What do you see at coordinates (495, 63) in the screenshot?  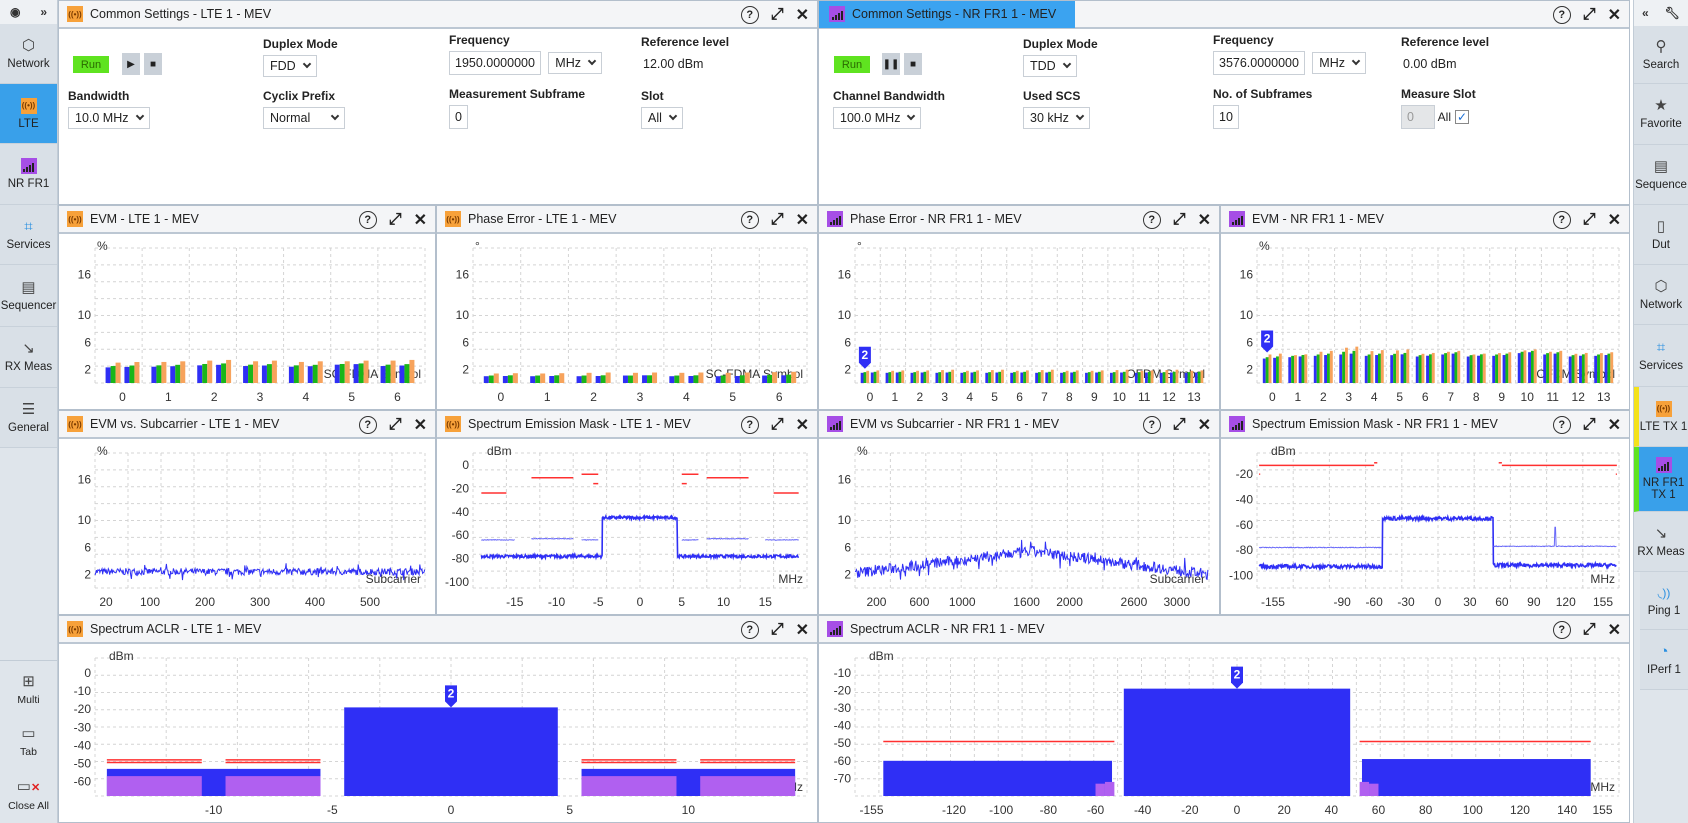 I see `frequency-input: 1950.0000000` at bounding box center [495, 63].